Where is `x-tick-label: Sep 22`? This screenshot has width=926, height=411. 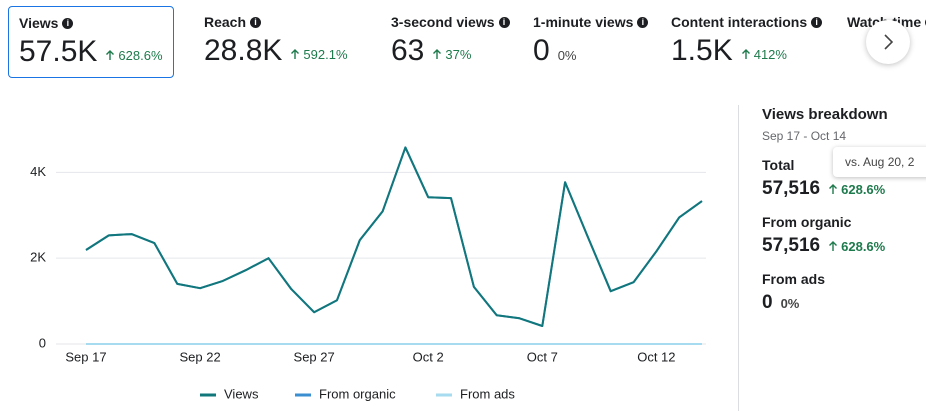
x-tick-label: Sep 22 is located at coordinates (199, 356).